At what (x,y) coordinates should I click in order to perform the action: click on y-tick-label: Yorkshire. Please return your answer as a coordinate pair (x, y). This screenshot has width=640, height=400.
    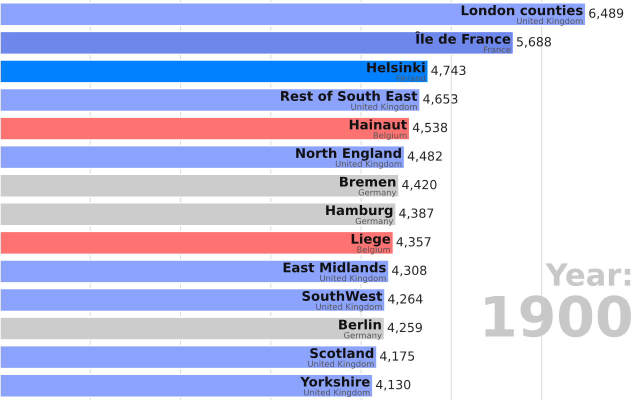
    Looking at the image, I should click on (335, 381).